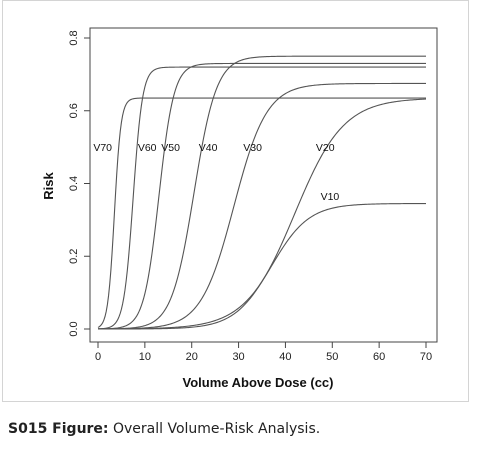 The image size is (477, 450). Describe the element at coordinates (74, 328) in the screenshot. I see `y-tick-label: 0.0` at that location.